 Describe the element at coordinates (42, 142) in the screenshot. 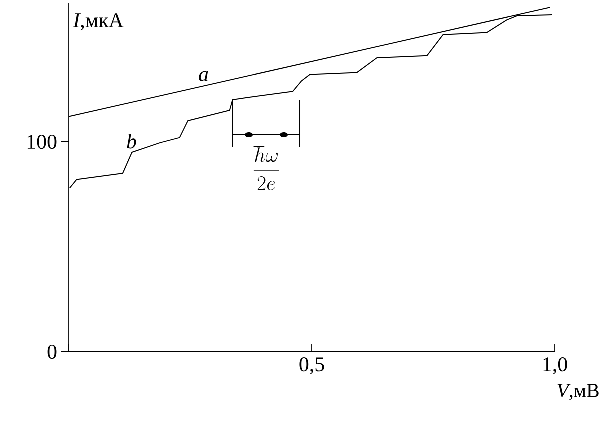

I see `y-tick-label: 100` at that location.